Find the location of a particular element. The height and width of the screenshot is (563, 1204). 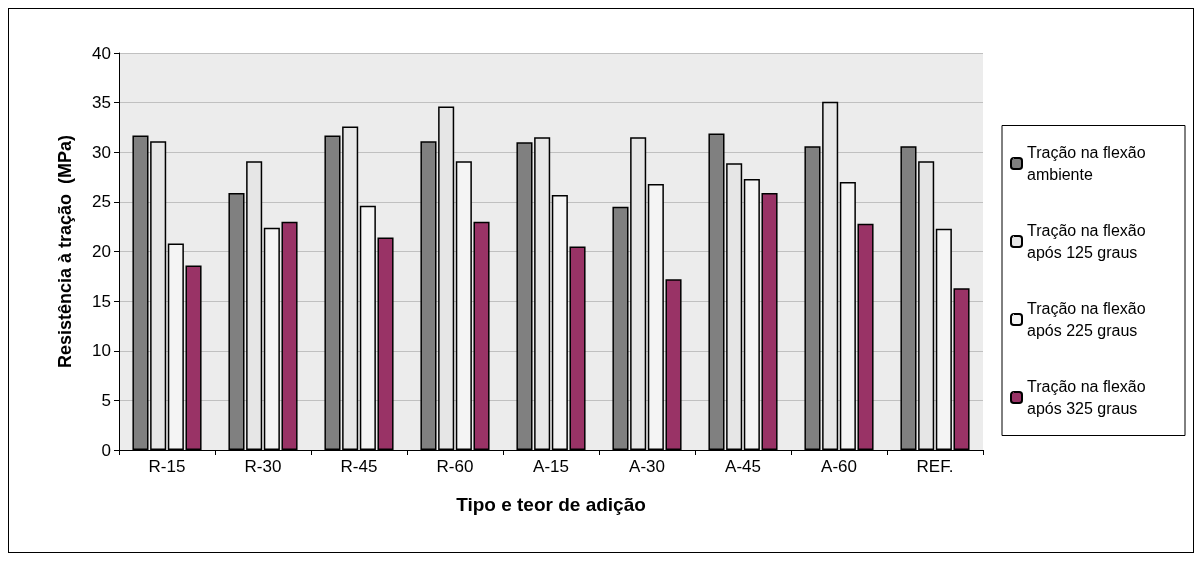

y-tick-label: 30 is located at coordinates (101, 152).